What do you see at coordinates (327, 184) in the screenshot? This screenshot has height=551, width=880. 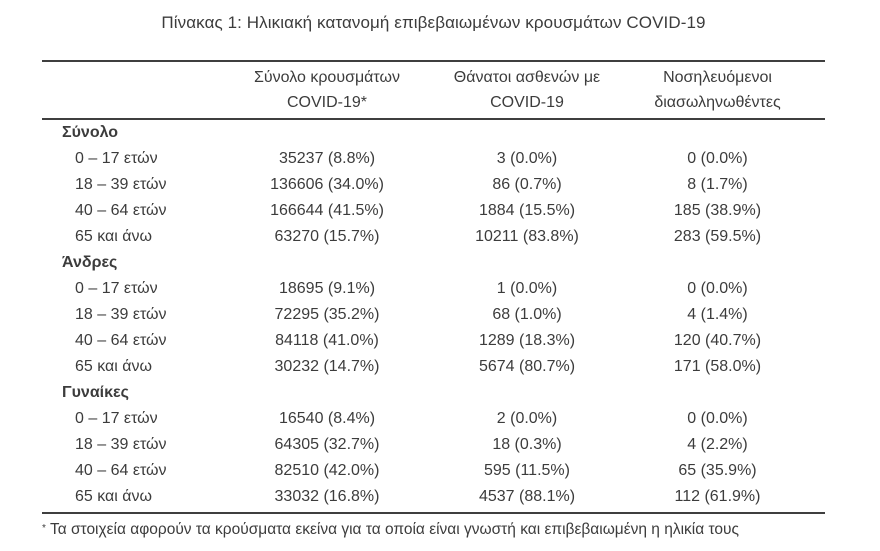 I see `cases-value: 136606 (34.0%)` at bounding box center [327, 184].